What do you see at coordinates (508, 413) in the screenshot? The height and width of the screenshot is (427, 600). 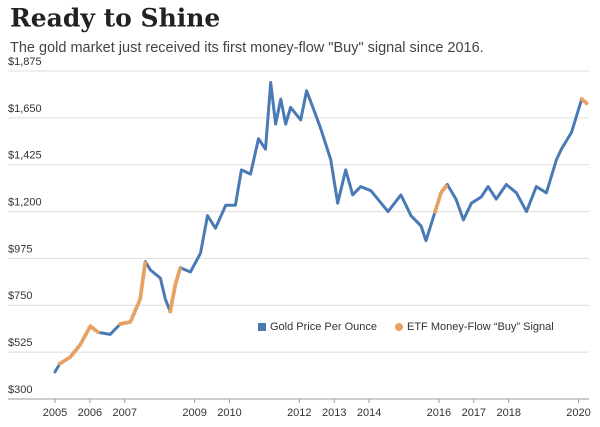 I see `x-tick-label: 2018` at bounding box center [508, 413].